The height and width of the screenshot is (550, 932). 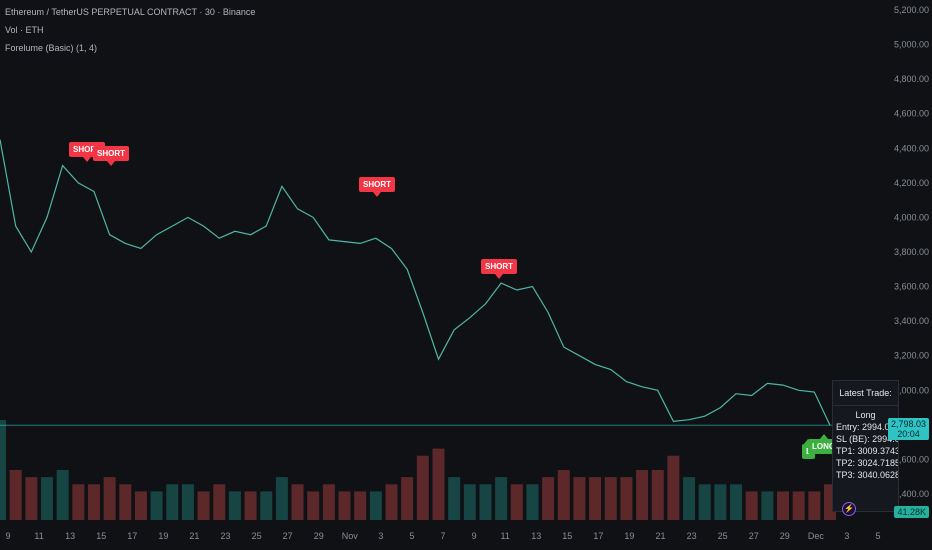 What do you see at coordinates (911, 321) in the screenshot?
I see `price-tick-label: 3,400.00` at bounding box center [911, 321].